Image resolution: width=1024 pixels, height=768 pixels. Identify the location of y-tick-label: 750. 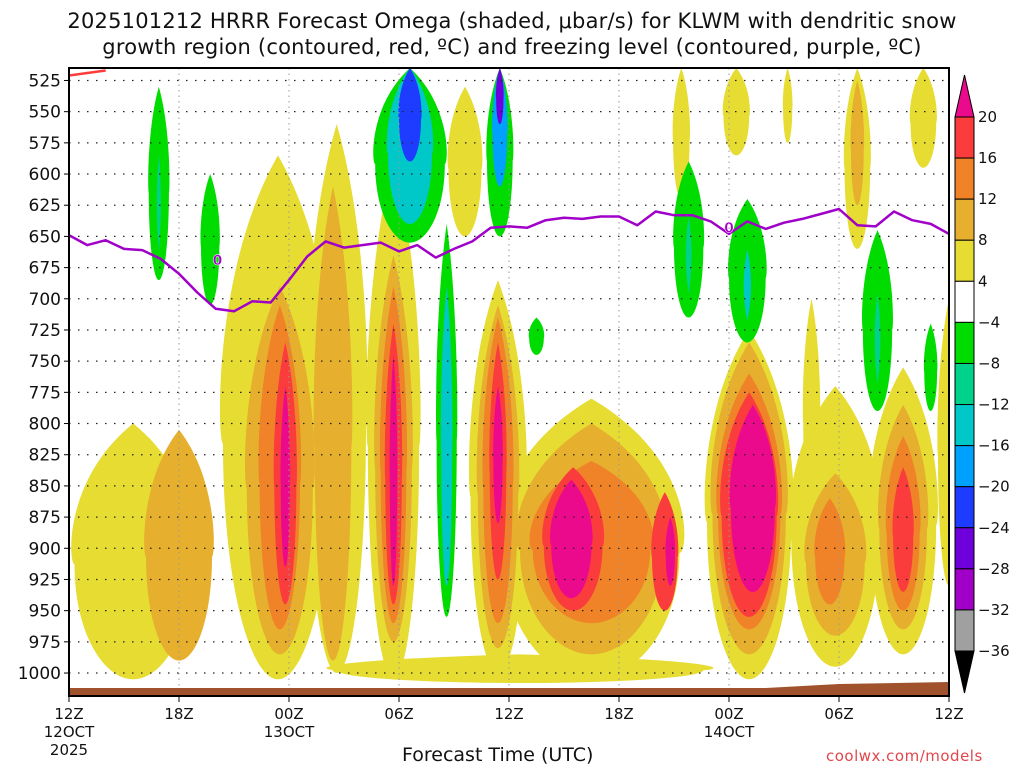
(45, 362).